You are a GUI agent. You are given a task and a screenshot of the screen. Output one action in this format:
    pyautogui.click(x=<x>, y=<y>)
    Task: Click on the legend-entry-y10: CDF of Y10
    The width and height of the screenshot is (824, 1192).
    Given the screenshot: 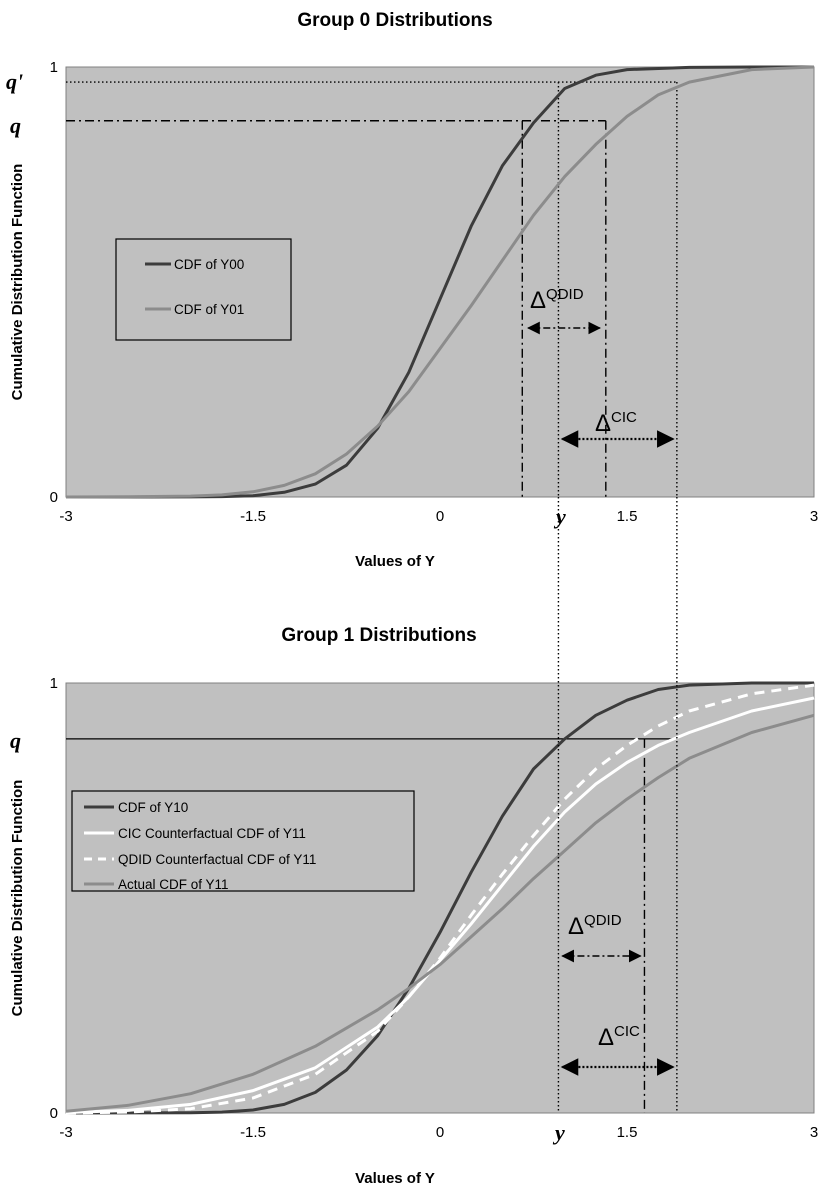 What is the action you would take?
    pyautogui.click(x=153, y=807)
    